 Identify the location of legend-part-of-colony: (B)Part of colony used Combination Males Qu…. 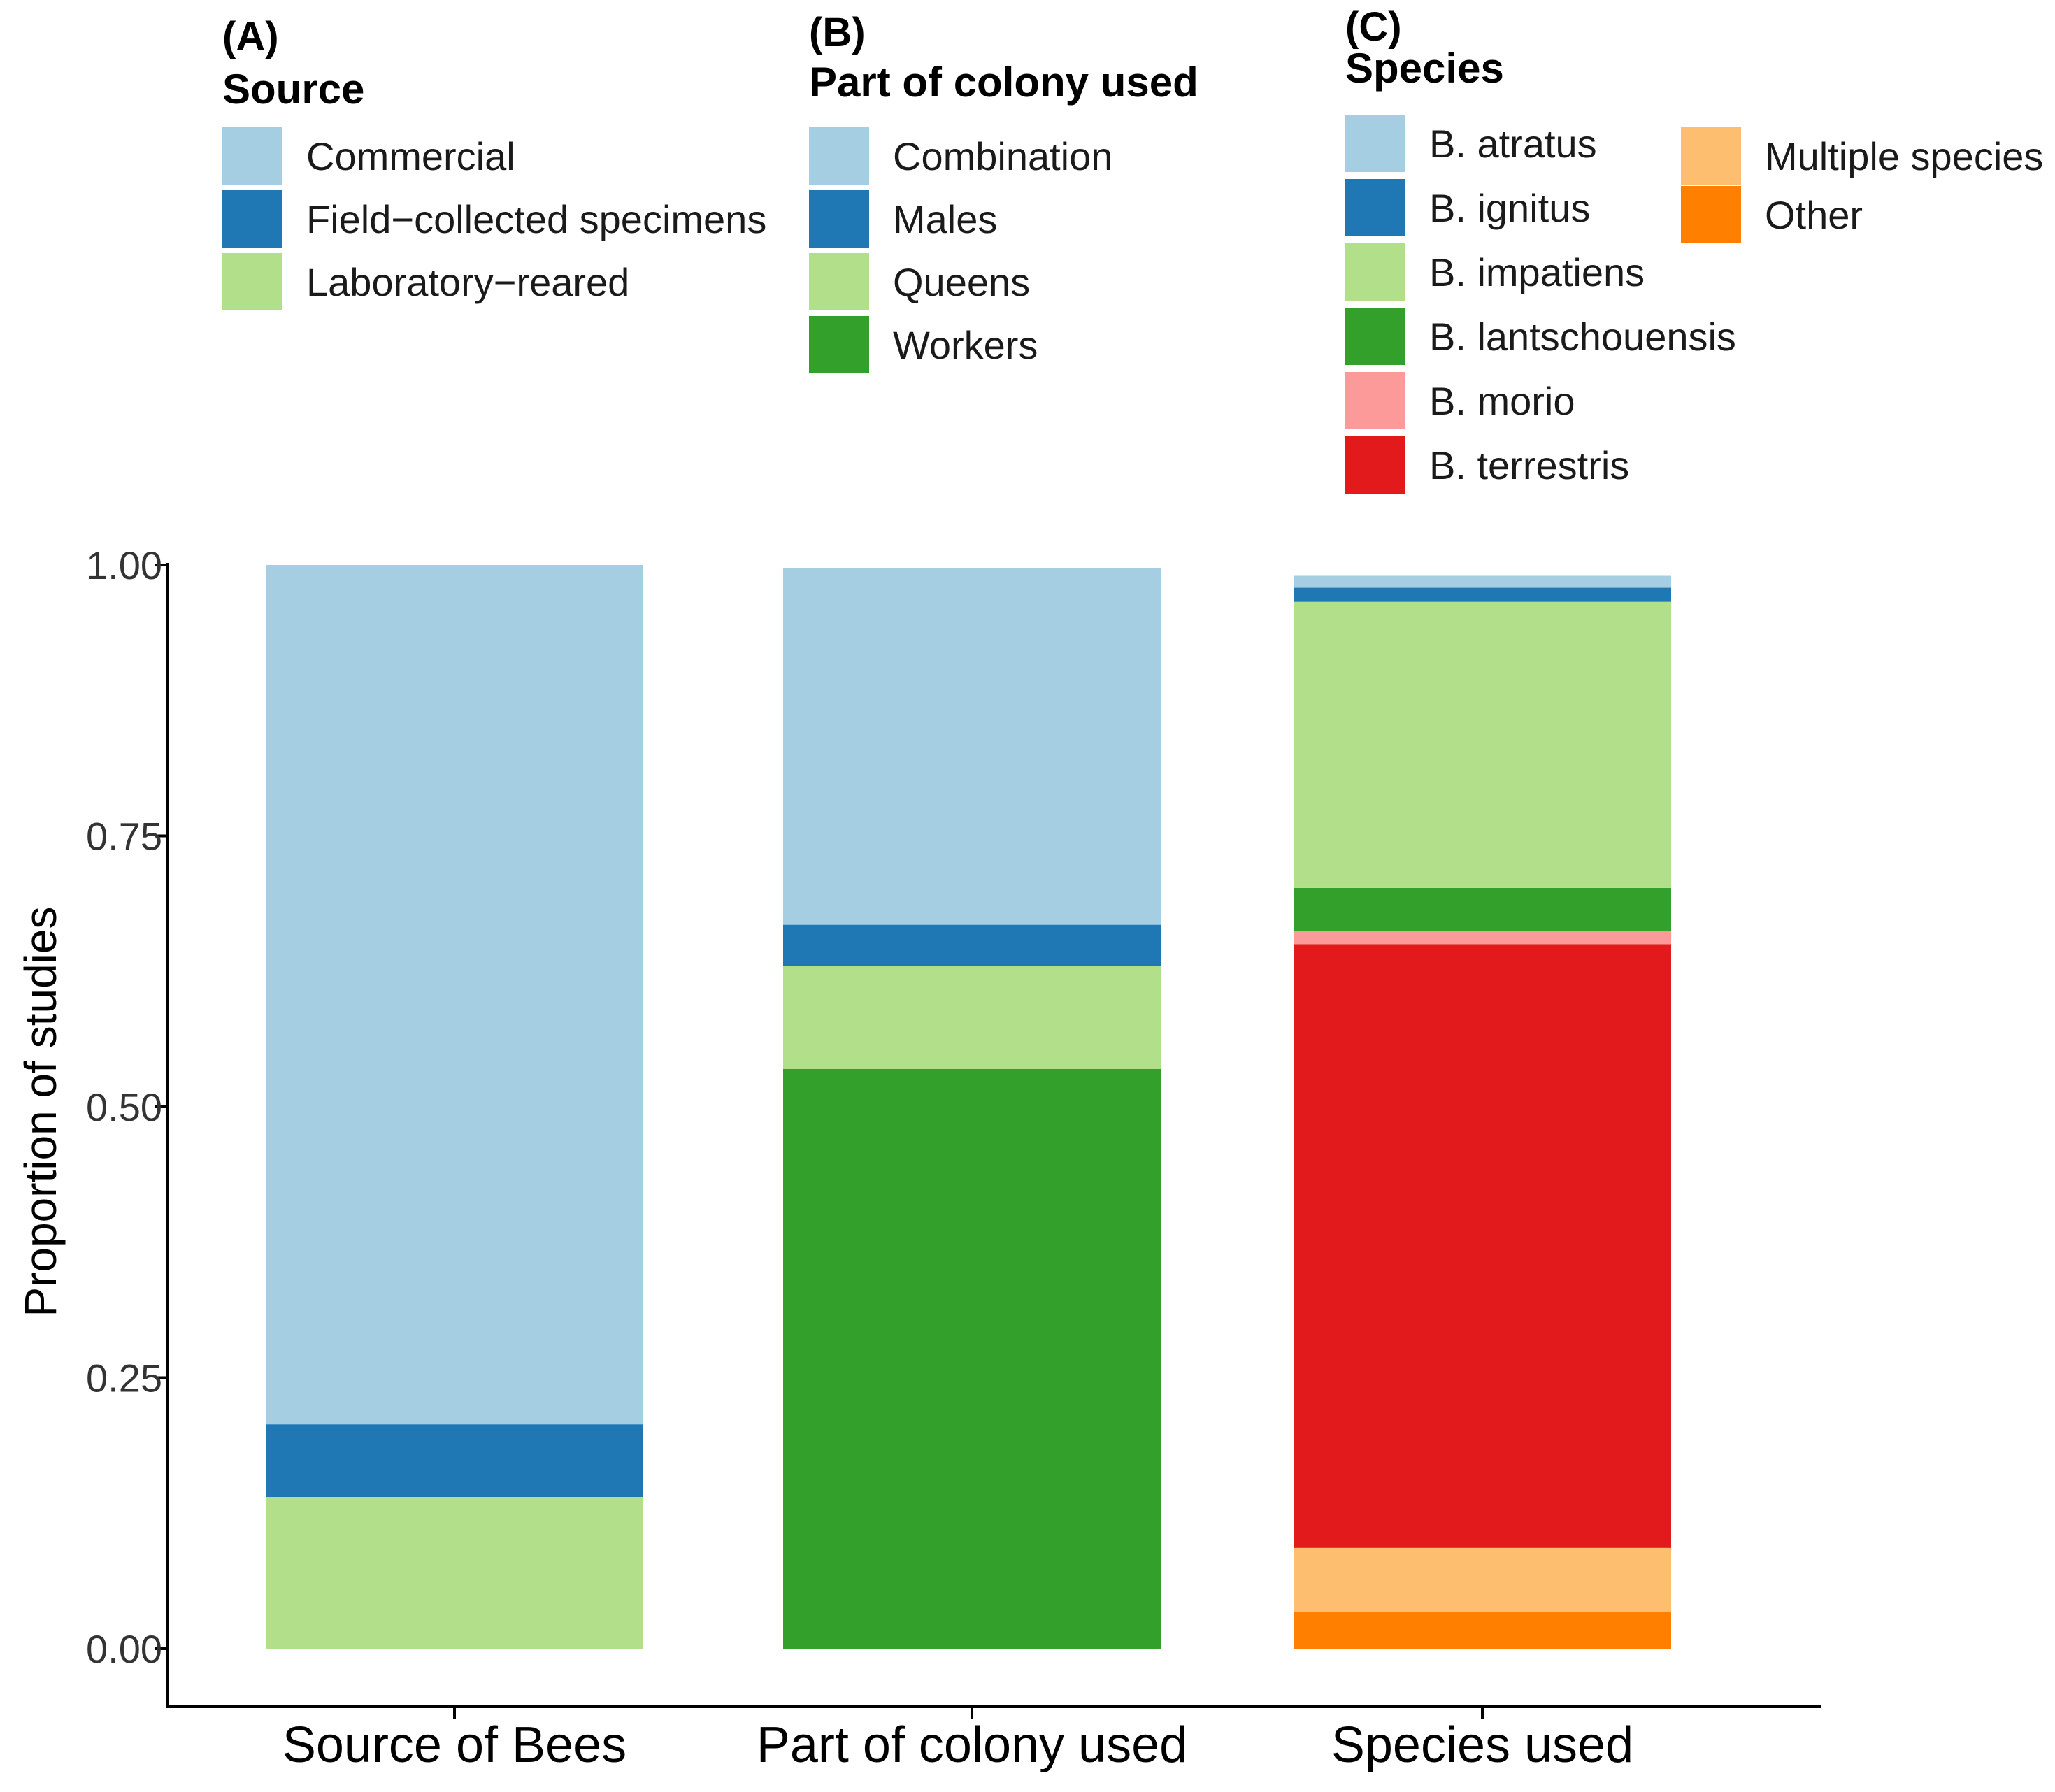
(1003, 191).